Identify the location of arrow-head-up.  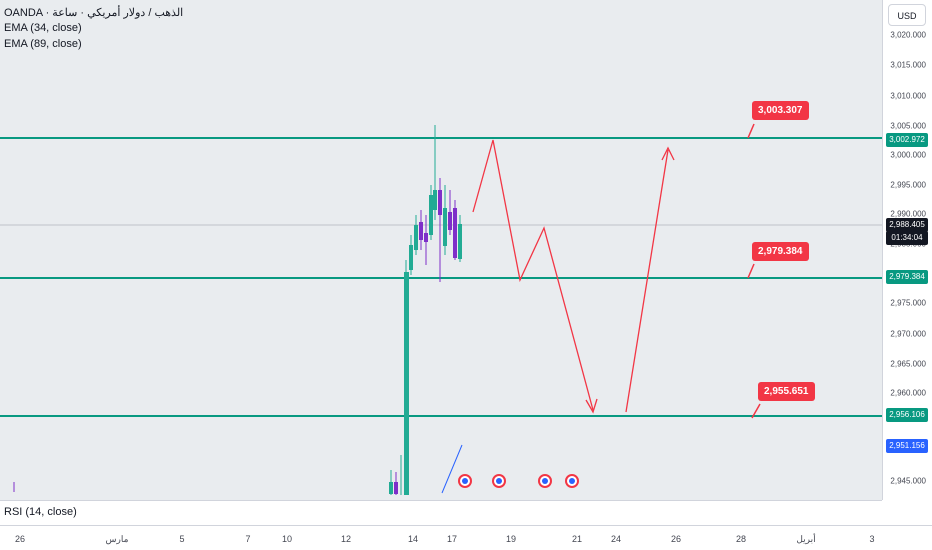
(668, 153).